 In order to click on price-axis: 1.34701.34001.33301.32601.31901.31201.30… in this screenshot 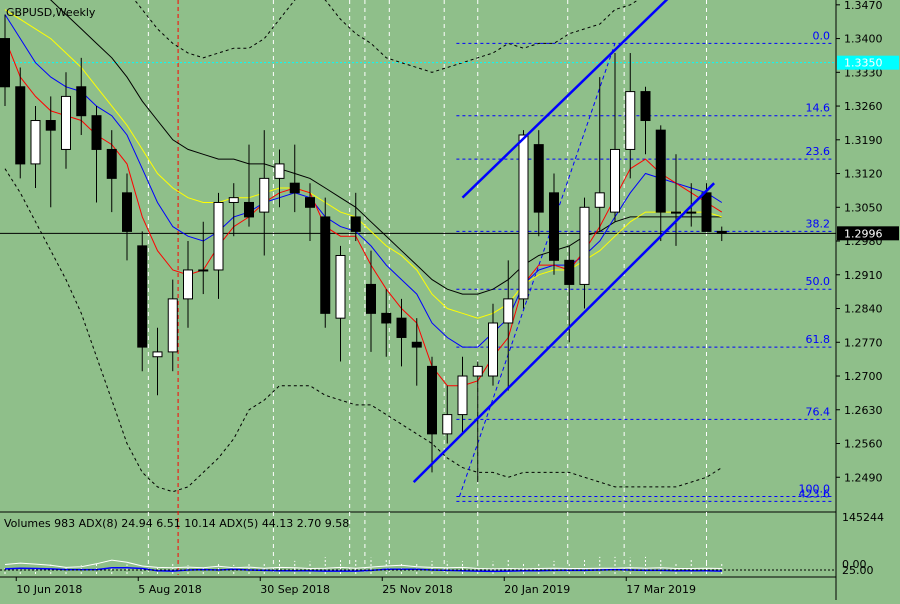, I will do `click(867, 242)`.